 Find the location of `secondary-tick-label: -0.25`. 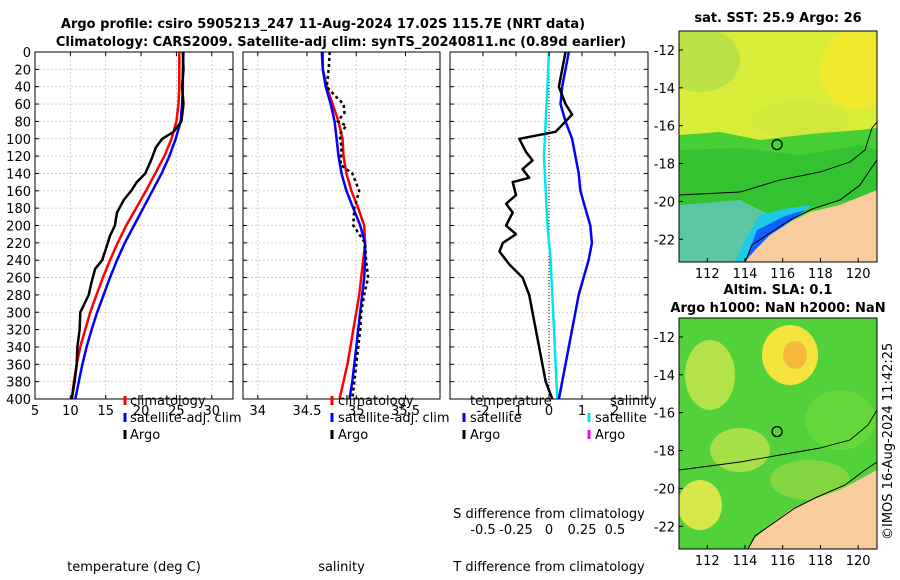

secondary-tick-label: -0.25 is located at coordinates (516, 530).